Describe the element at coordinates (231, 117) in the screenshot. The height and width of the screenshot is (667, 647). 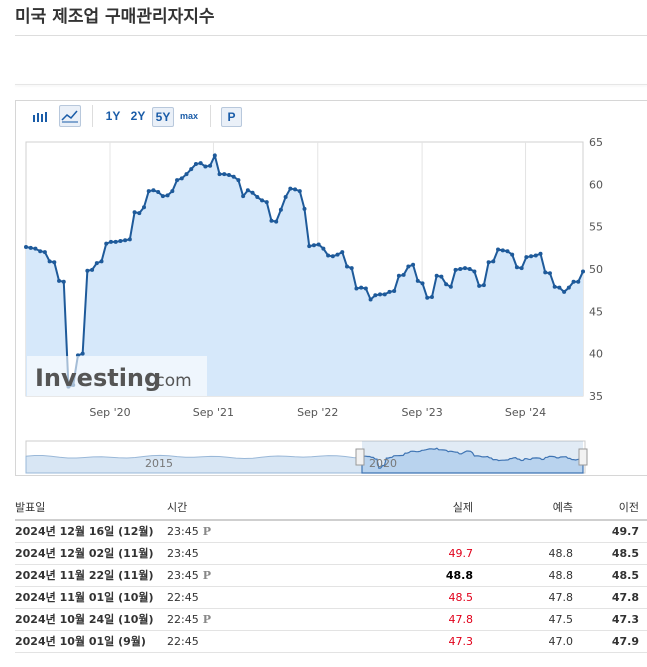
I see `preliminary-toggle-button: P` at that location.